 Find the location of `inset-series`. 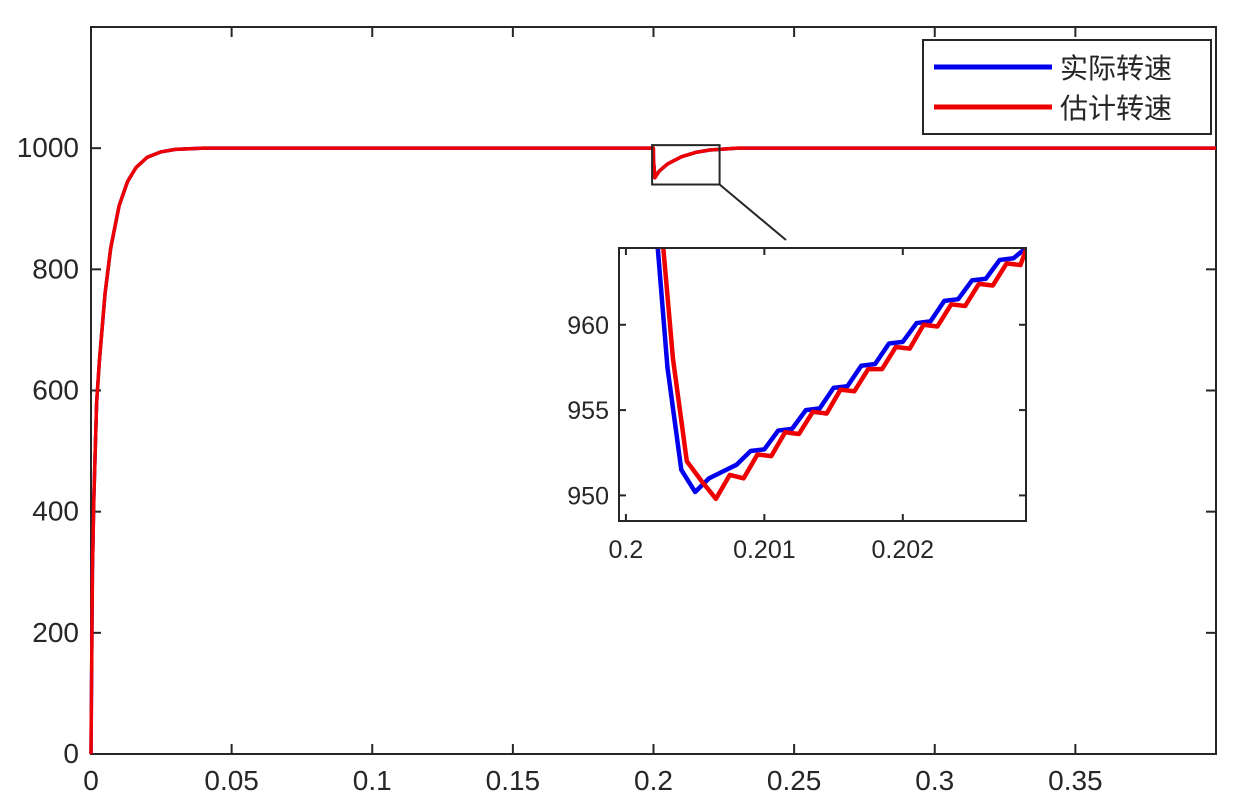

inset-series is located at coordinates (840, 375).